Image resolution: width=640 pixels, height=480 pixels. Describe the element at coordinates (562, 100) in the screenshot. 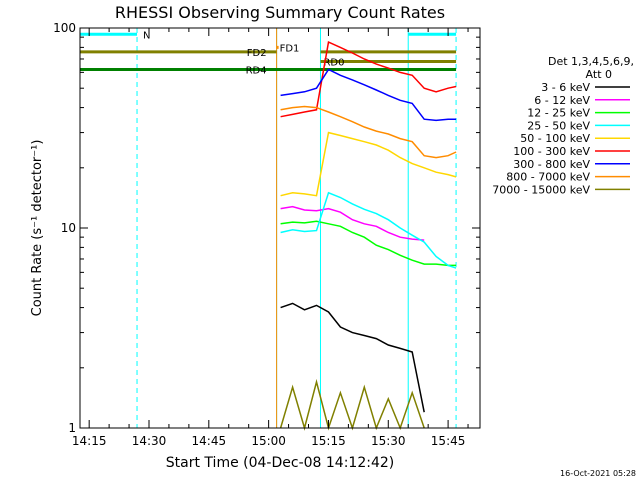

I see `legend-label-1: 6 - 12 keV` at that location.